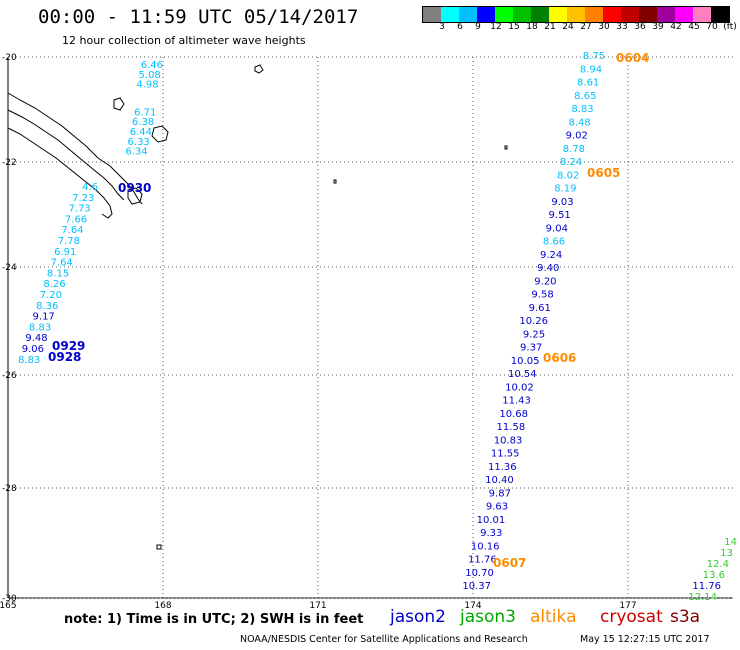 Image resolution: width=740 pixels, height=650 pixels. What do you see at coordinates (418, 617) in the screenshot?
I see `satellite-legend-item: jason2` at bounding box center [418, 617].